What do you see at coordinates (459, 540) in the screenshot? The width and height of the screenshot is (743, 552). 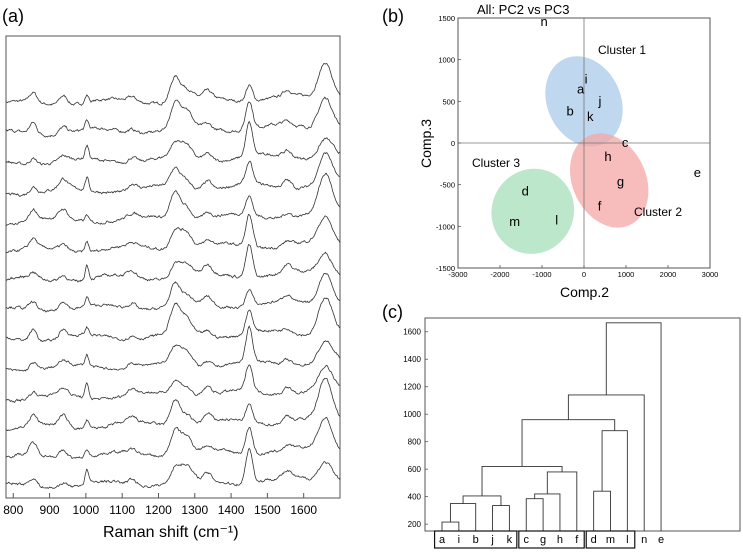 I see `leaf-label-i: i` at bounding box center [459, 540].